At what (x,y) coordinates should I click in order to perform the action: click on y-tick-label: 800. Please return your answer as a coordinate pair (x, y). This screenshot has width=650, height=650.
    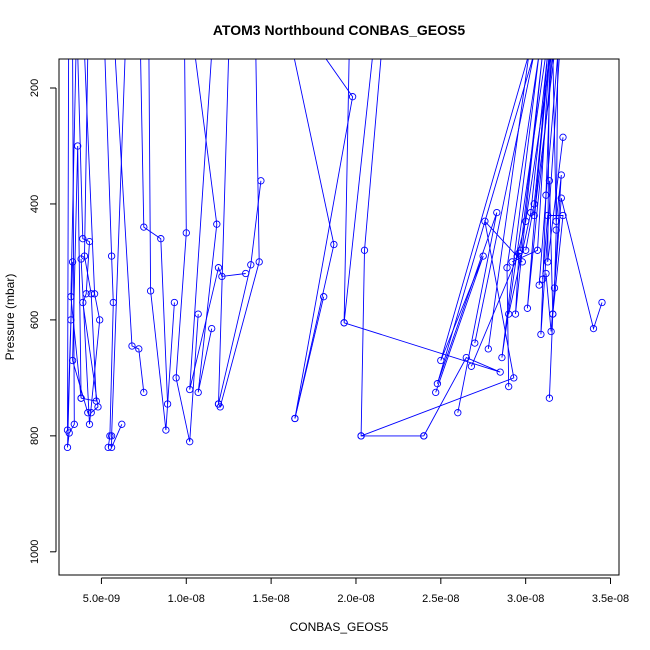
    Looking at the image, I should click on (35, 436).